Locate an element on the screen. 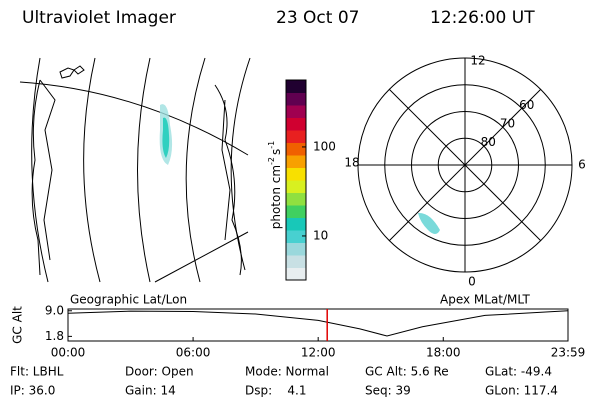 The width and height of the screenshot is (600, 400). colorbar-unit: photon cm is located at coordinates (276, 197).